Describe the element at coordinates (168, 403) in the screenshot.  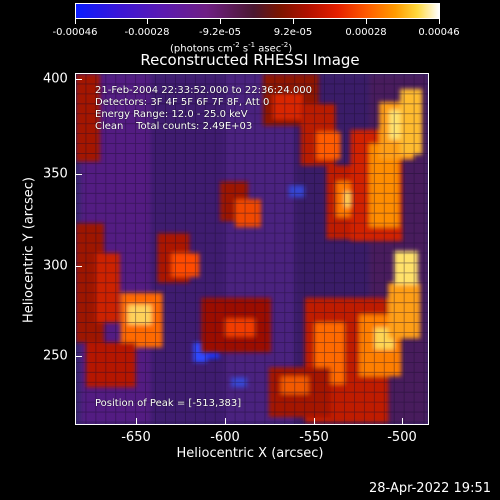
I see `peak-position-text: Position of Peak = [-513,383]` at that location.